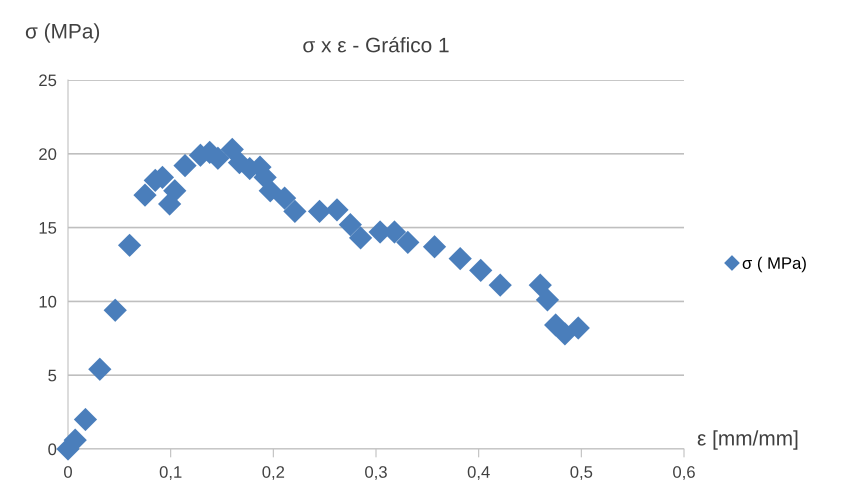  I want to click on y-tick-label: 0, so click(52, 449).